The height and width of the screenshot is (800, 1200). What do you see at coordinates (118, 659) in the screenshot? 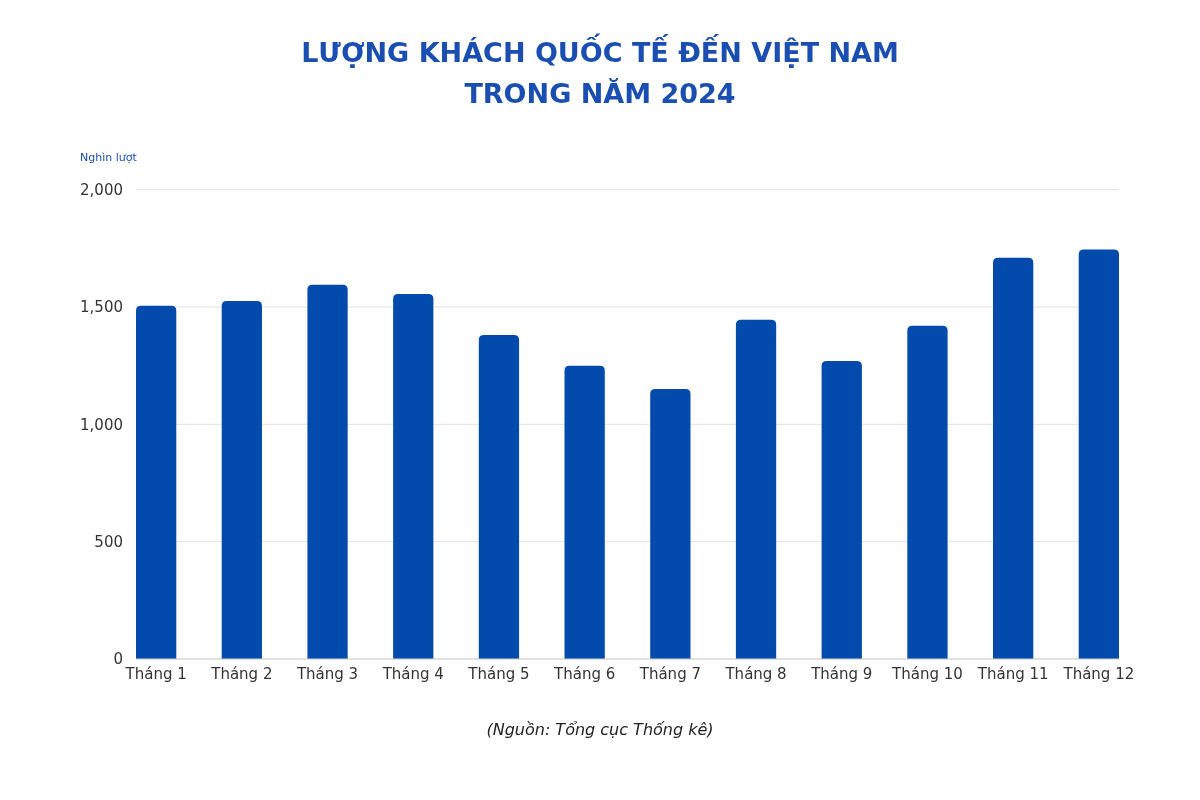
I see `y-tick-label: 0` at bounding box center [118, 659].